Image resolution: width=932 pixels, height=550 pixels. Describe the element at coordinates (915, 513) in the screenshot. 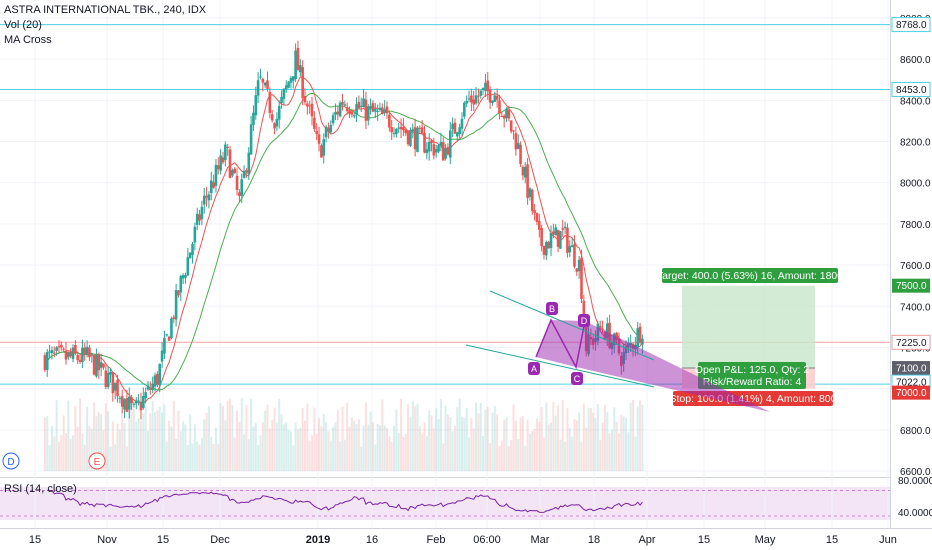

I see `rsi-tick-label: 40.0000` at that location.